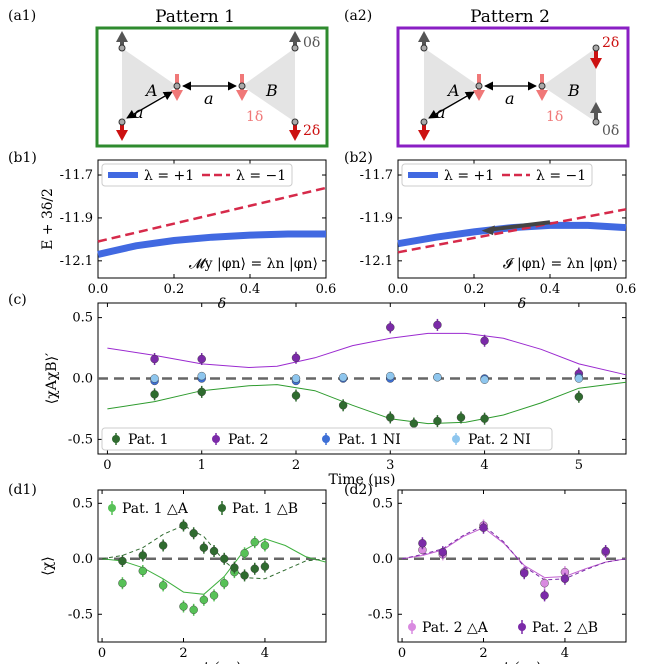 The image size is (652, 664). What do you see at coordinates (376, 175) in the screenshot?
I see `y-tick-label: -11.7` at bounding box center [376, 175].